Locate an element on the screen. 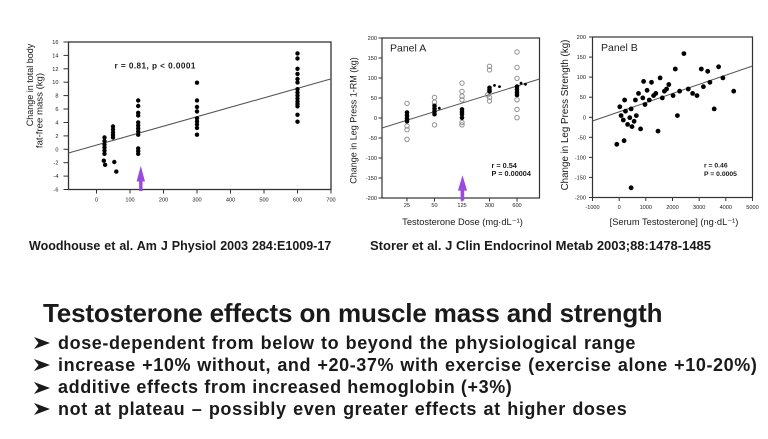  svg-text: 2 is located at coordinates (56, 137).